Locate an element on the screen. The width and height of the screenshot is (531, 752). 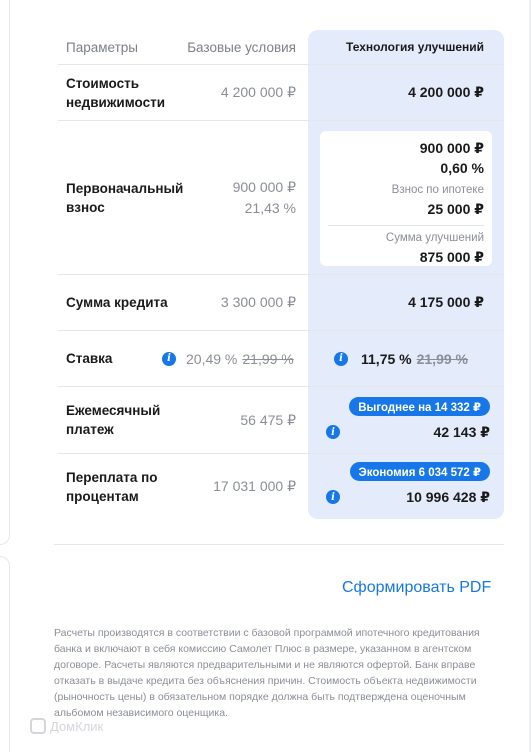
tech-percent: 0,60 % is located at coordinates (462, 168).